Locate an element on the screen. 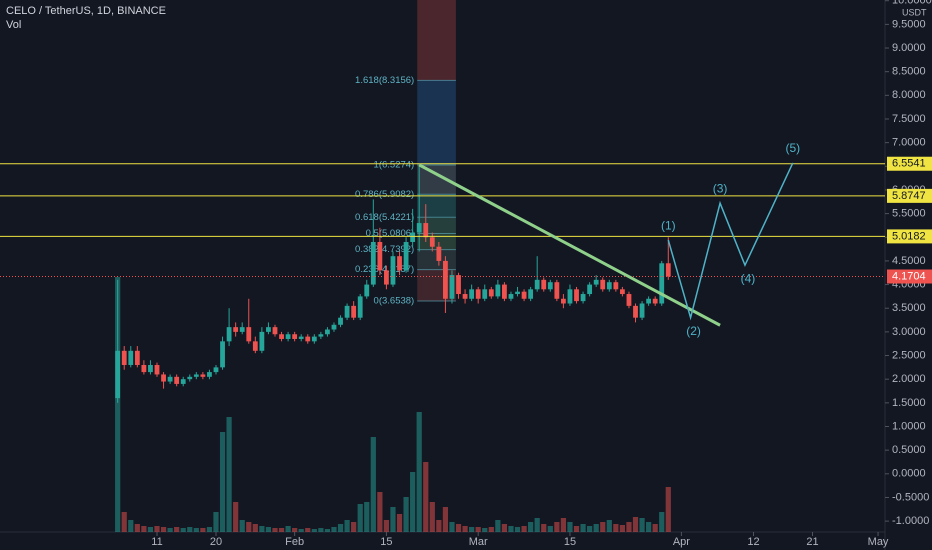 Image resolution: width=932 pixels, height=550 pixels. y-tick-label: 2.0000 is located at coordinates (909, 379).